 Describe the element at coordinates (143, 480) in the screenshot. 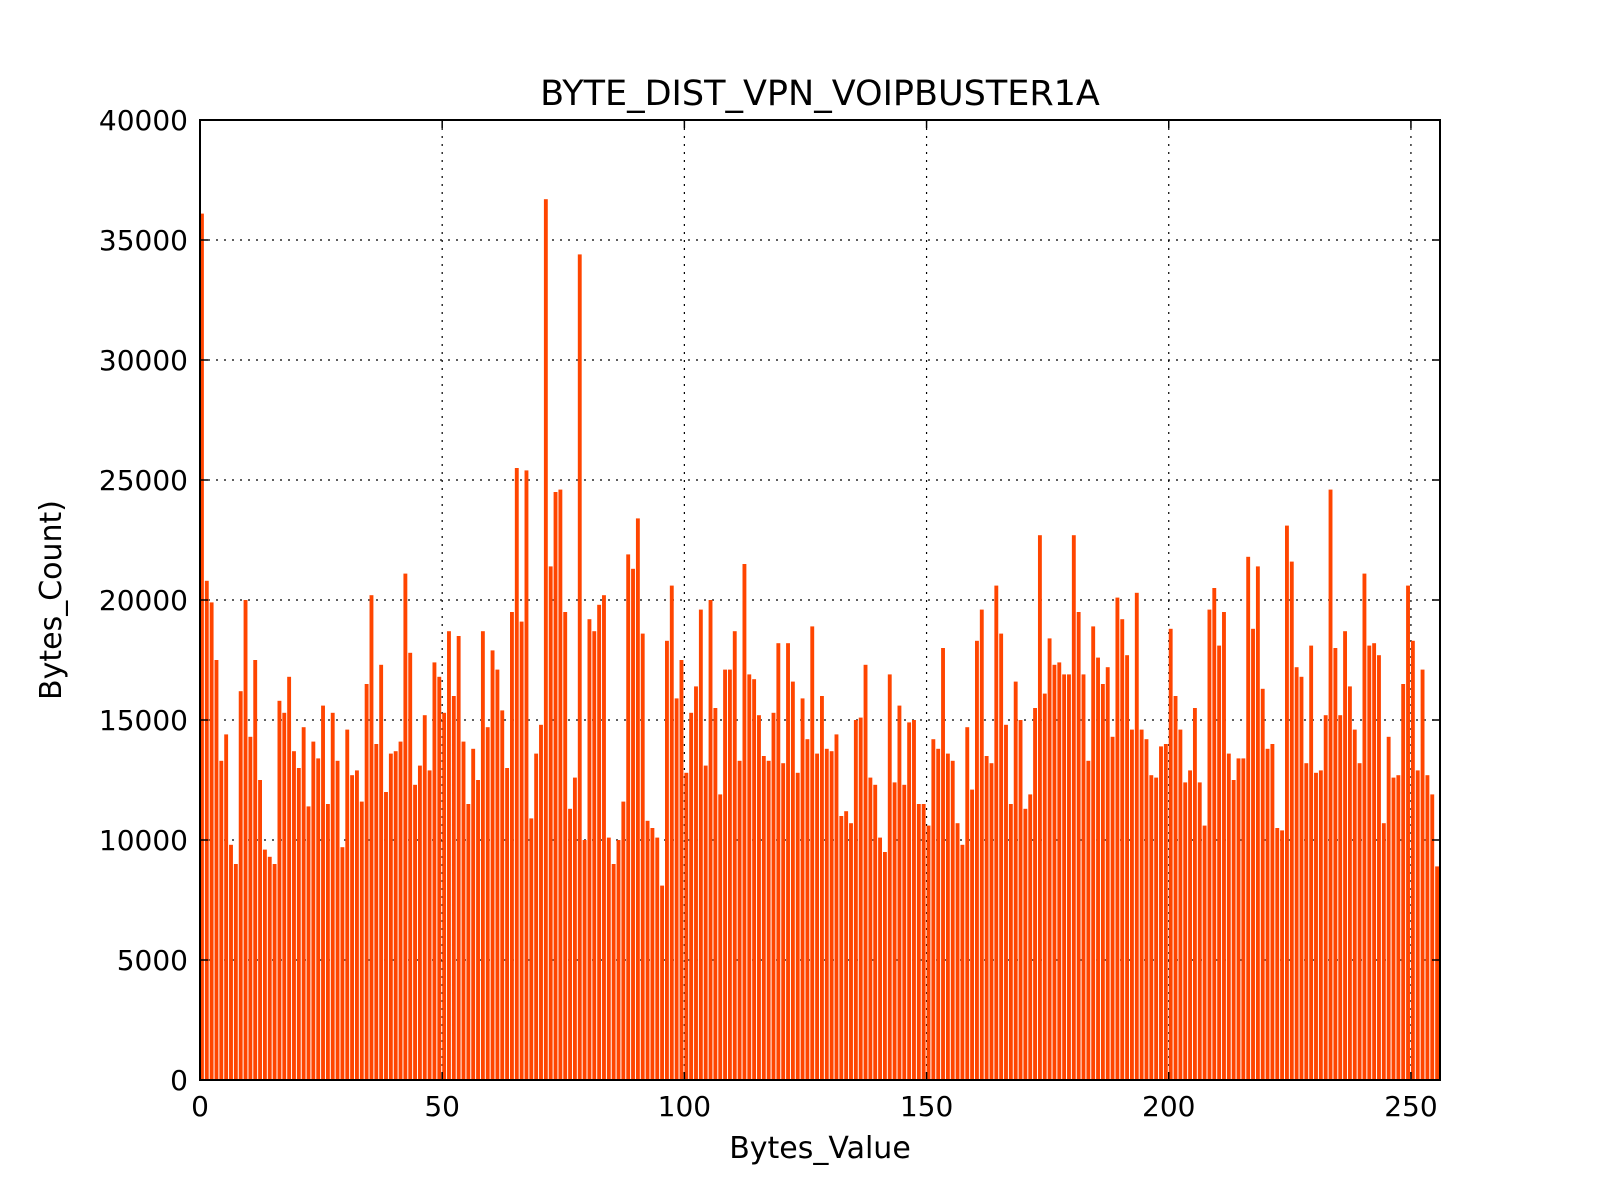

I see `y-tick-label: 25000` at that location.